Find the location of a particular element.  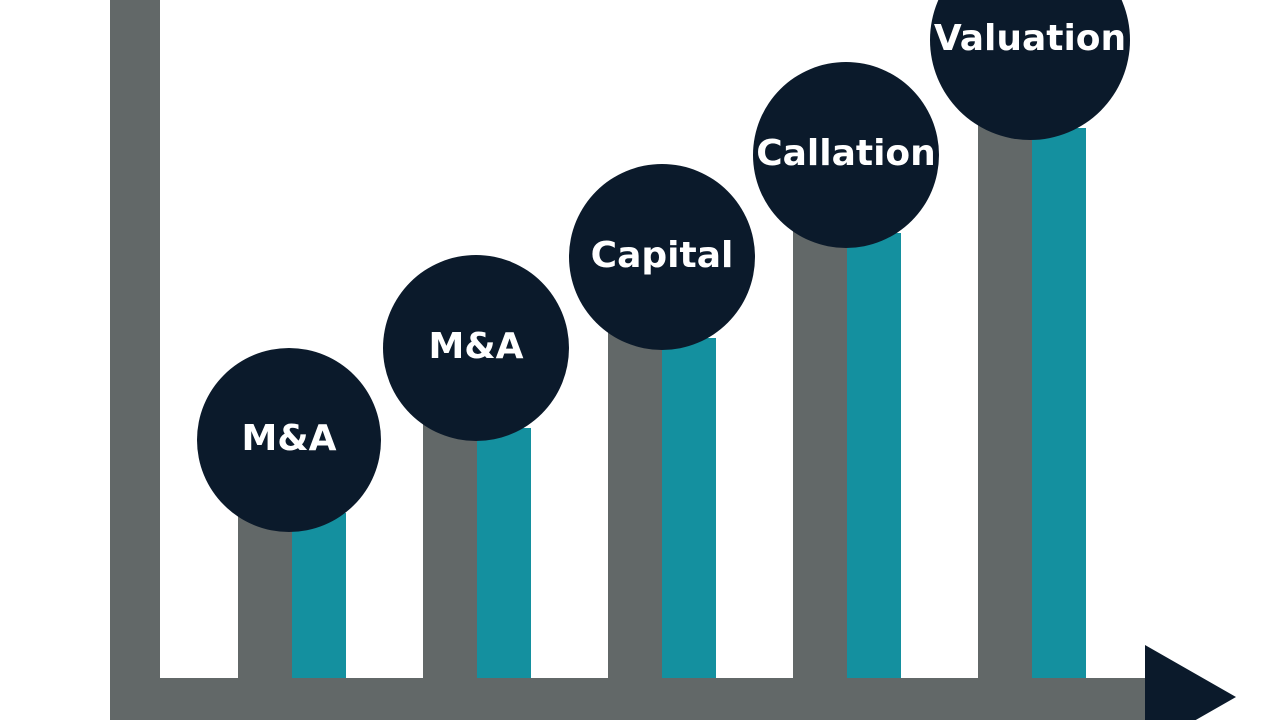

horizontal-axis is located at coordinates (635, 699).